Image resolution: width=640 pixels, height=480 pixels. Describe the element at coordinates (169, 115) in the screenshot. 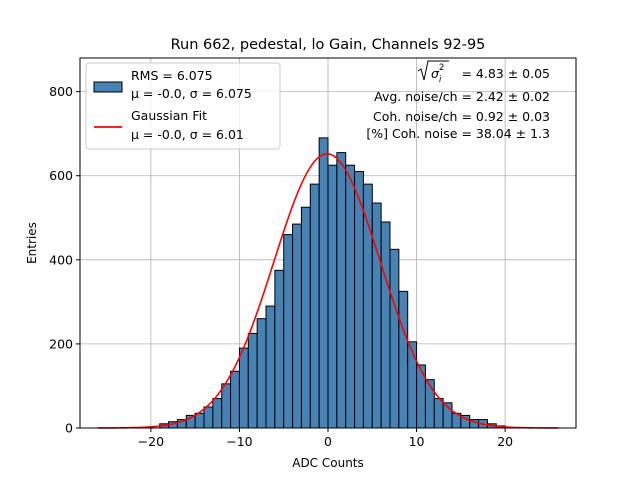

I see `legend-fit-label-line1: Gaussian Fit` at that location.